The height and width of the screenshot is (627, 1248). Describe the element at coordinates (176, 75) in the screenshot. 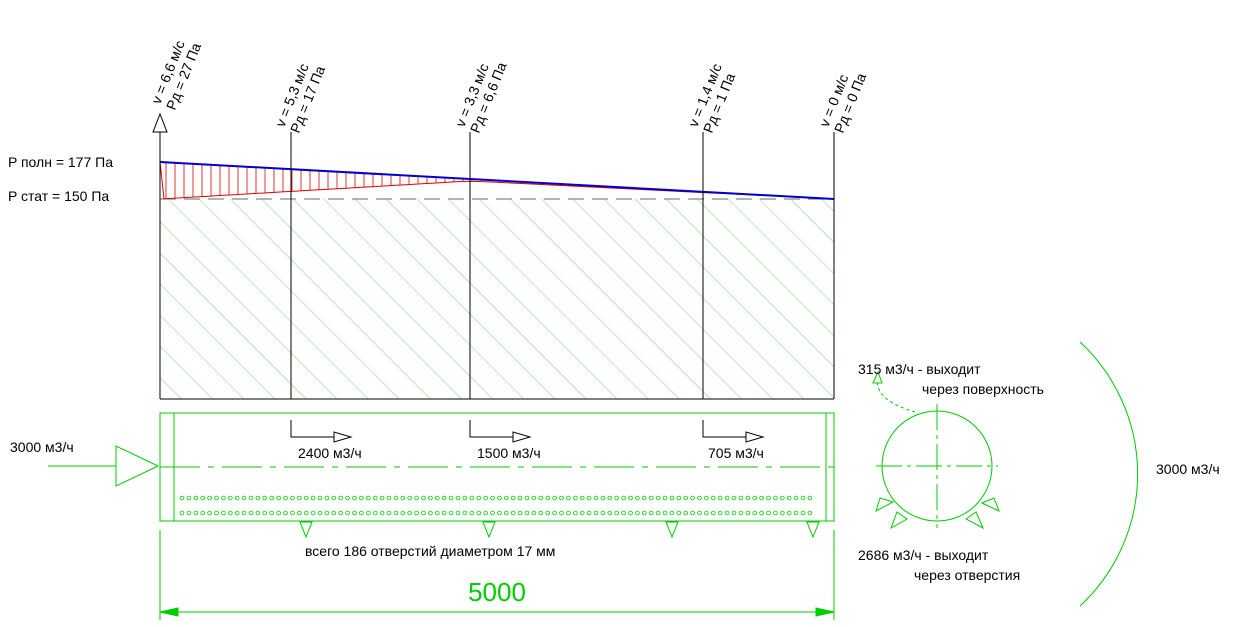

I see `section-label-1: v = 6,6 м/с Pд = 27 Па` at that location.